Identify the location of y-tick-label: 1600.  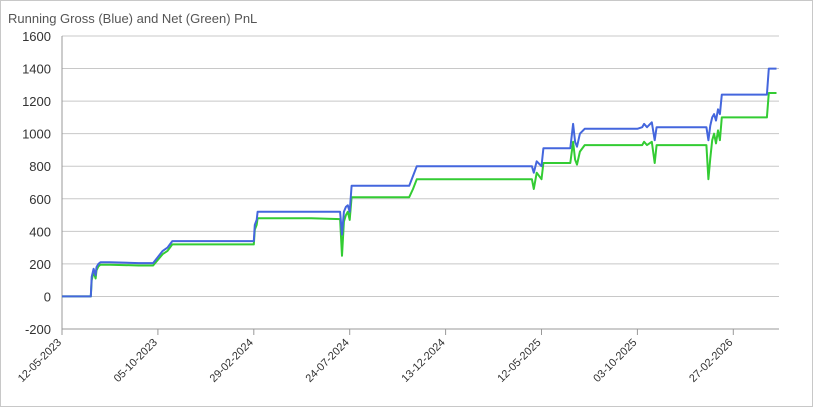
(36, 36).